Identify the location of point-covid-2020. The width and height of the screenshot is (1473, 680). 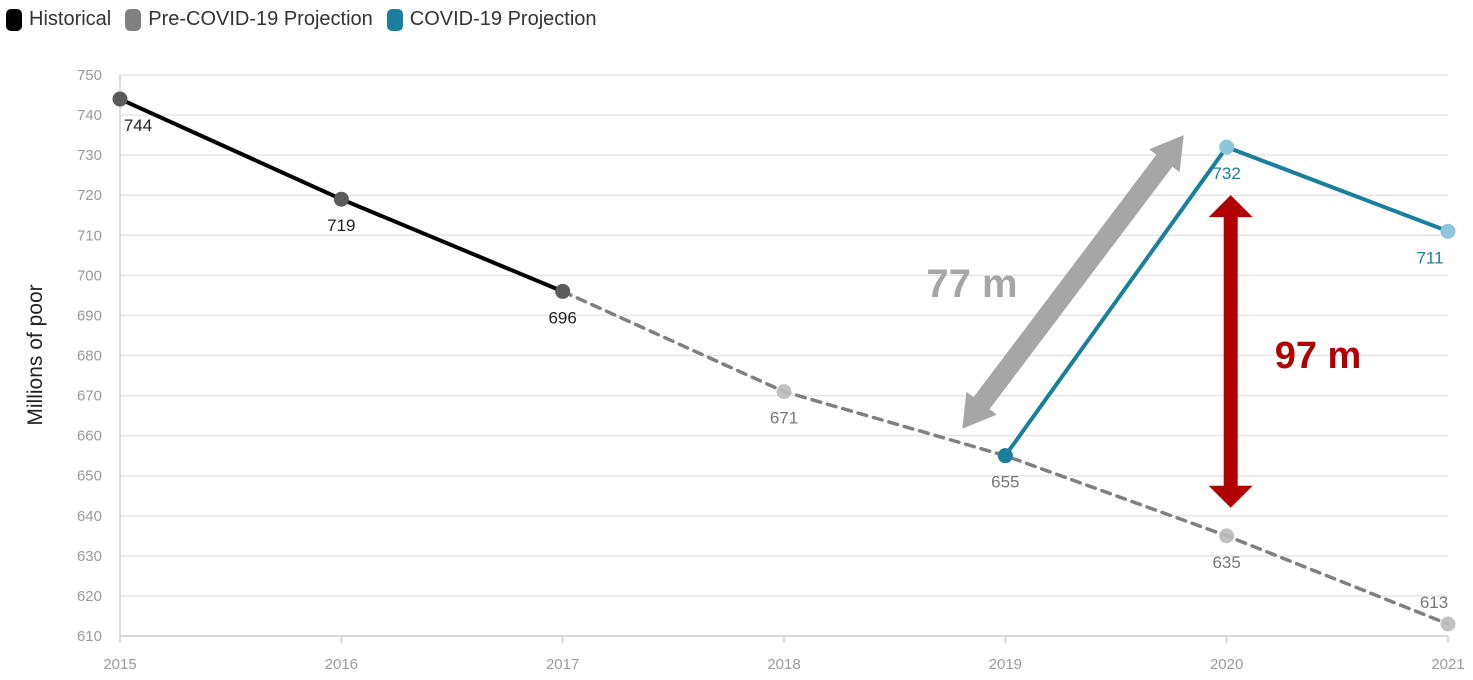
(1227, 147).